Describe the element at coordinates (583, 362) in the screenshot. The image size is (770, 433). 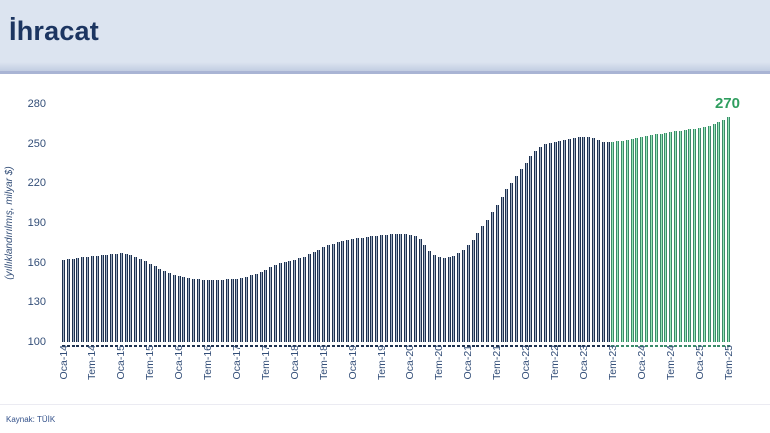
I see `x-tick-label: Oca-23` at that location.